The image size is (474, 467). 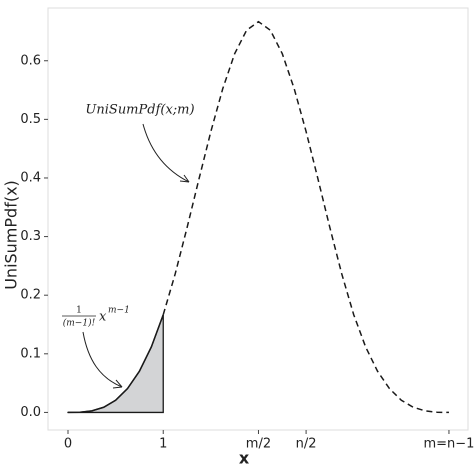 I want to click on y-tick-label: 0.3, so click(x=30, y=236).